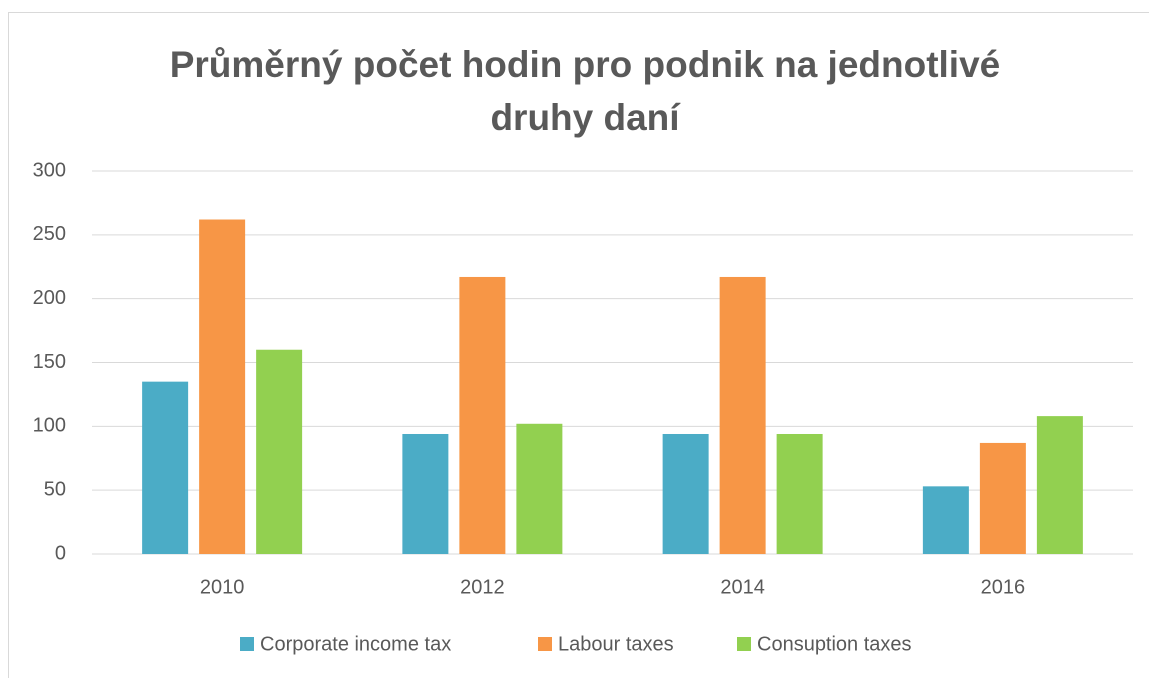 The height and width of the screenshot is (678, 1149). Describe the element at coordinates (60, 553) in the screenshot. I see `y-tick-label: 0` at that location.